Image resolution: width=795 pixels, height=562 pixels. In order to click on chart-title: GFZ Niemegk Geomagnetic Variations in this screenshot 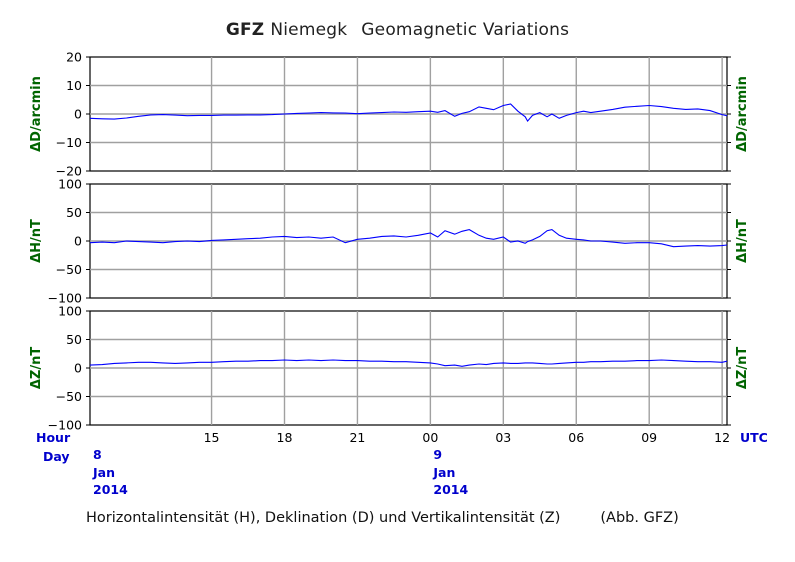, I will do `click(397, 30)`.